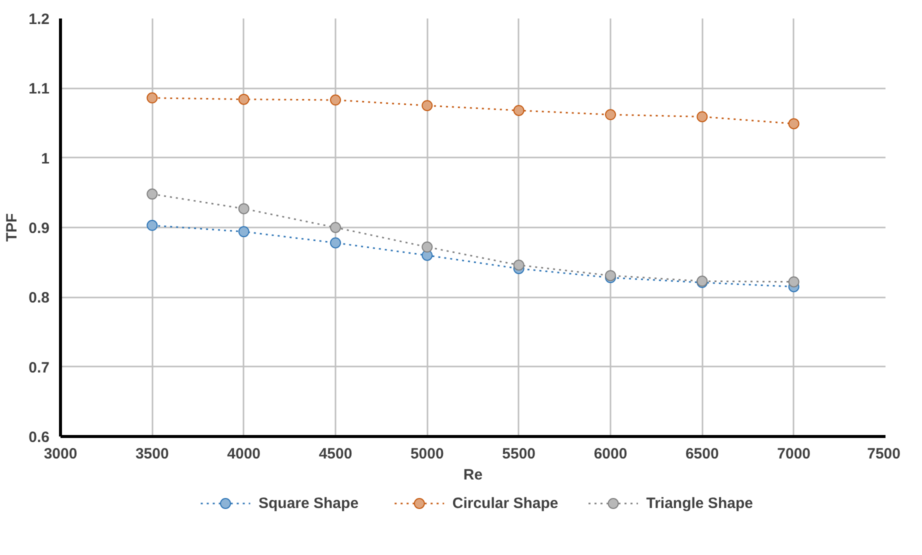  I want to click on x-tick-label: 7500, so click(884, 454).